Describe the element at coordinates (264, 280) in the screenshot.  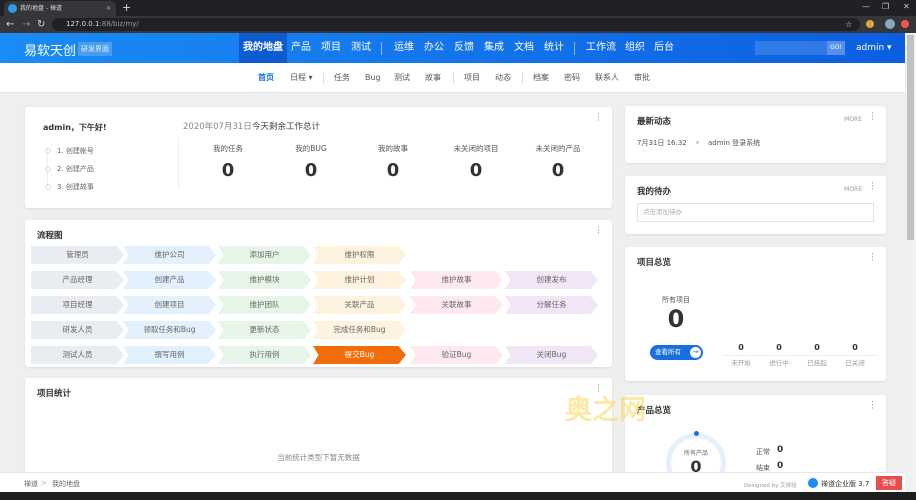
I see `flow-step: 维护模块` at that location.